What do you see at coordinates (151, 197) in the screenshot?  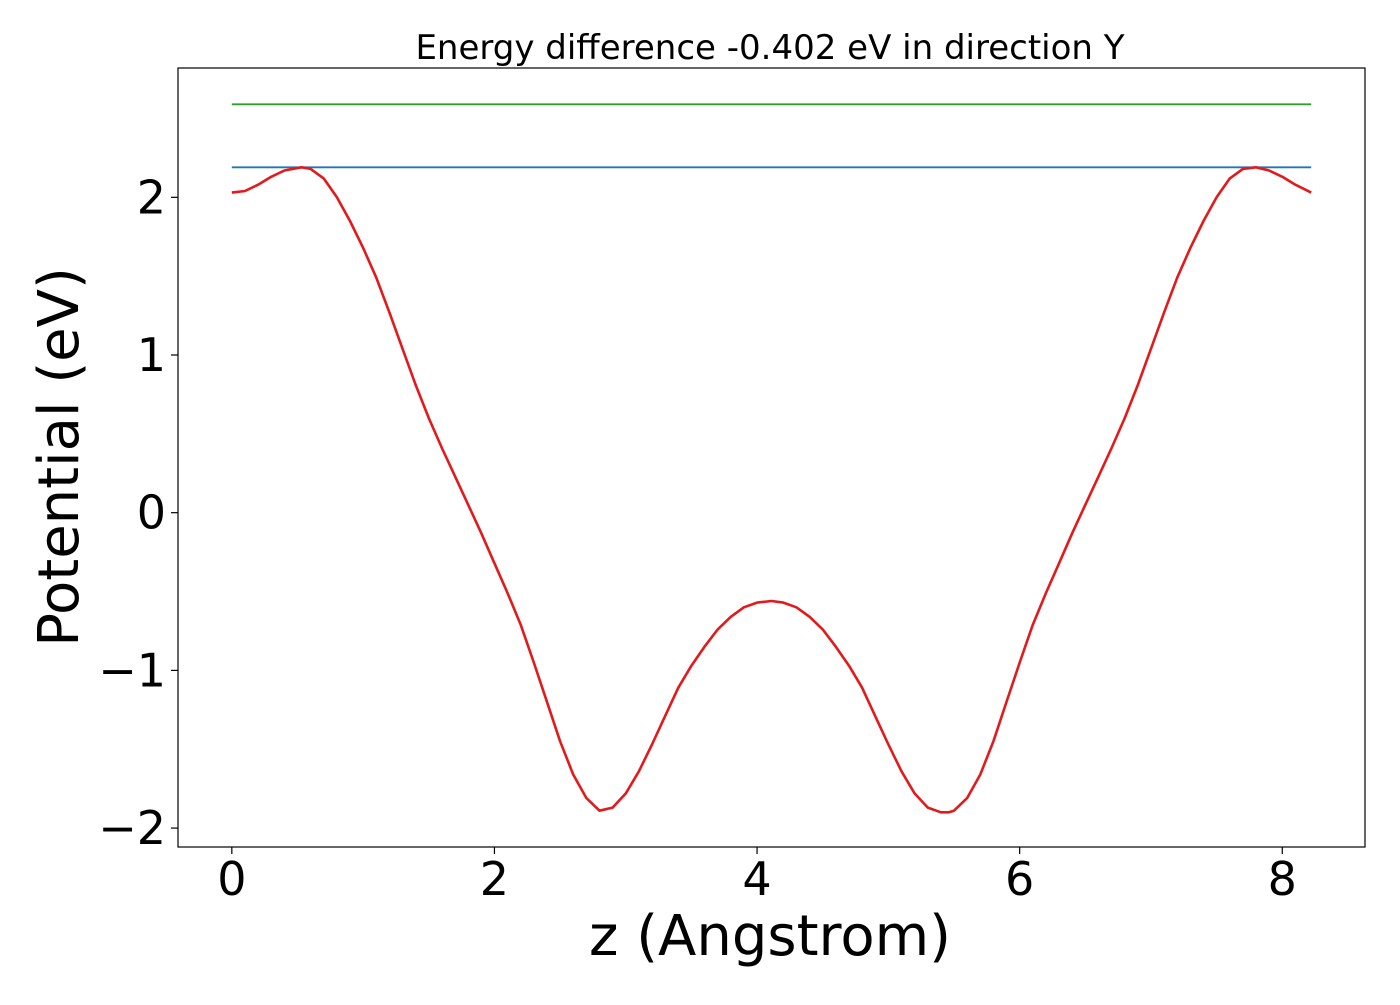 I see `y-tick-label: 2` at bounding box center [151, 197].